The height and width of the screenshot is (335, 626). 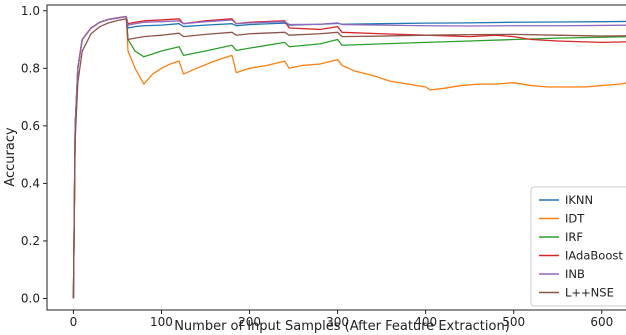 What do you see at coordinates (575, 274) in the screenshot?
I see `legend-label: INB` at bounding box center [575, 274].